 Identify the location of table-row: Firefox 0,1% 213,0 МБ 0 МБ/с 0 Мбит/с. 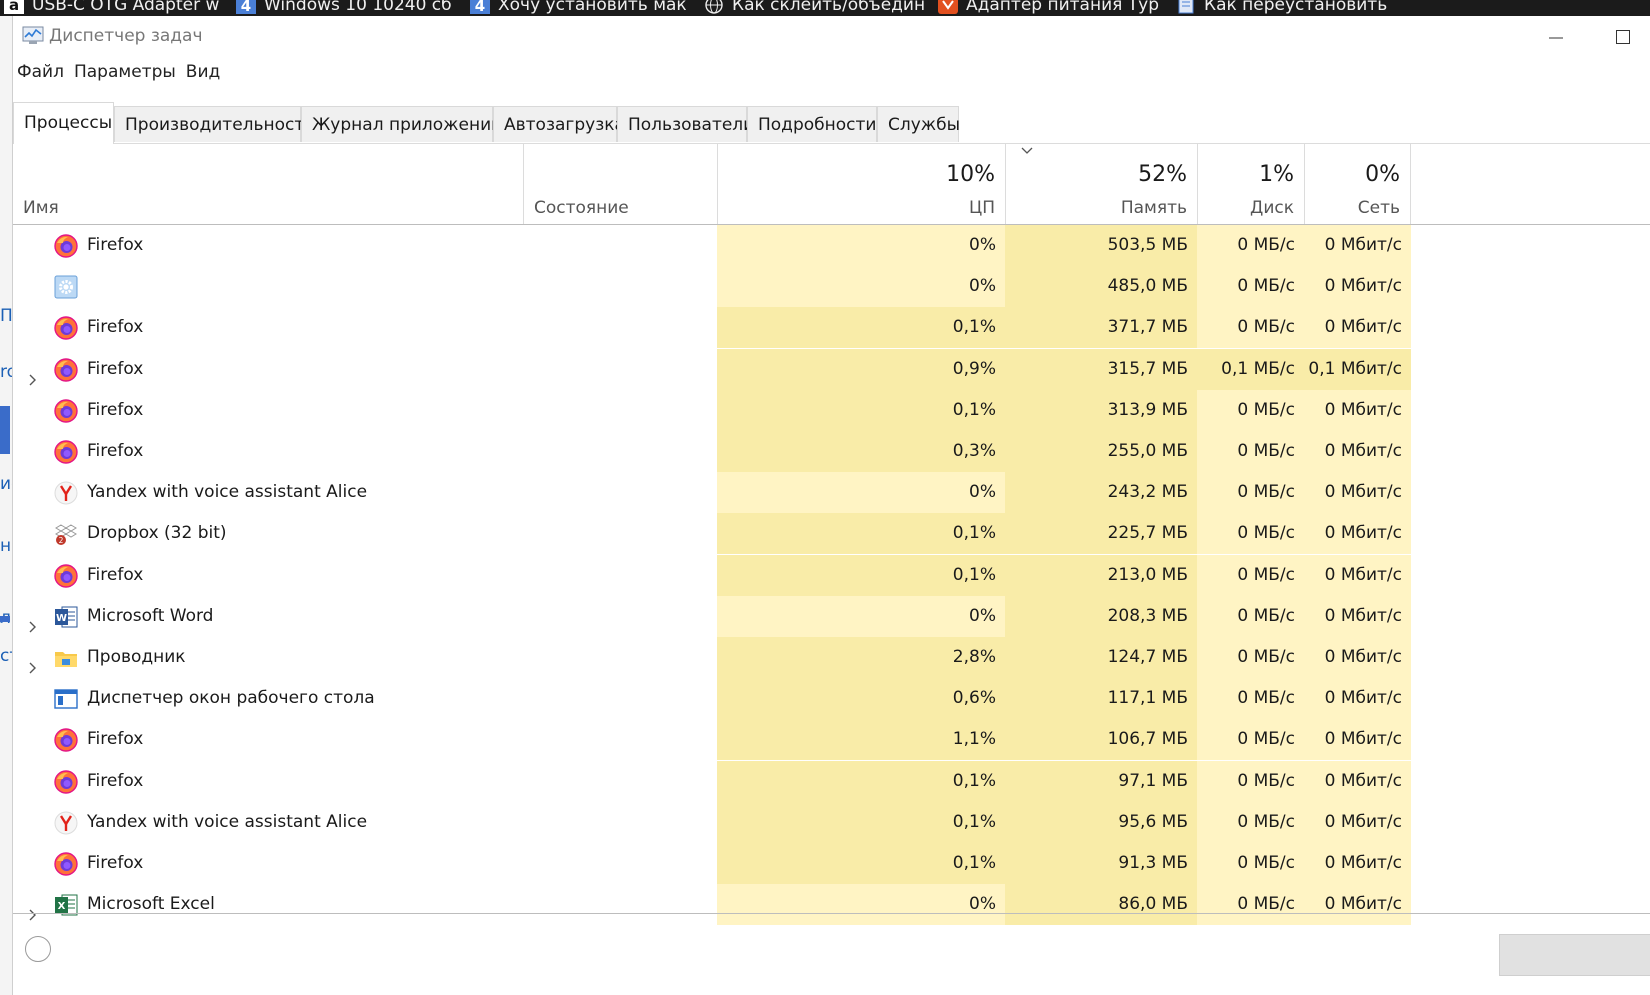
(831, 575).